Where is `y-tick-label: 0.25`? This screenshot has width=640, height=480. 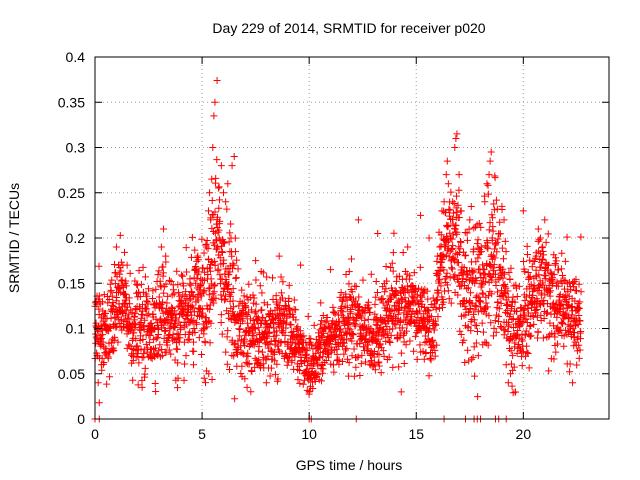
y-tick-label: 0.25 is located at coordinates (71, 193).